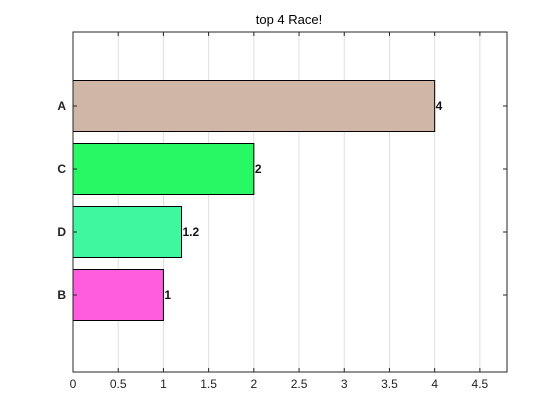  Describe the element at coordinates (163, 169) in the screenshot. I see `bar-C` at that location.